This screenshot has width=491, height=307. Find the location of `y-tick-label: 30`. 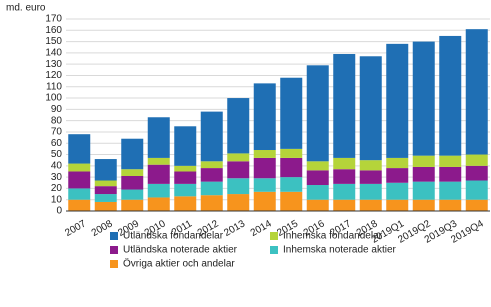

y-tick-label: 30 is located at coordinates (57, 177).